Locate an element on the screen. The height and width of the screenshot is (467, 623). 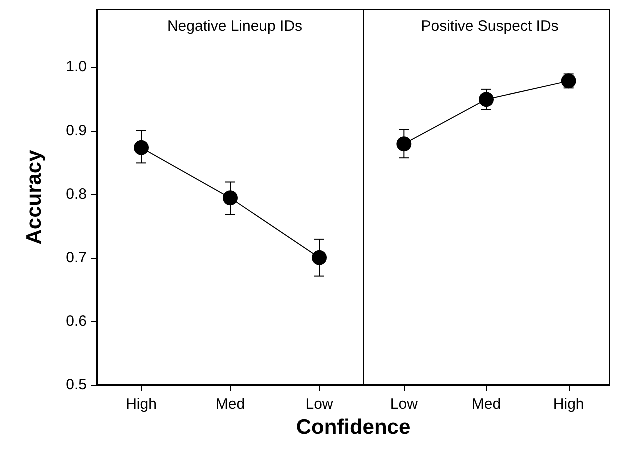
y-axis-title: Accuracy is located at coordinates (34, 197).